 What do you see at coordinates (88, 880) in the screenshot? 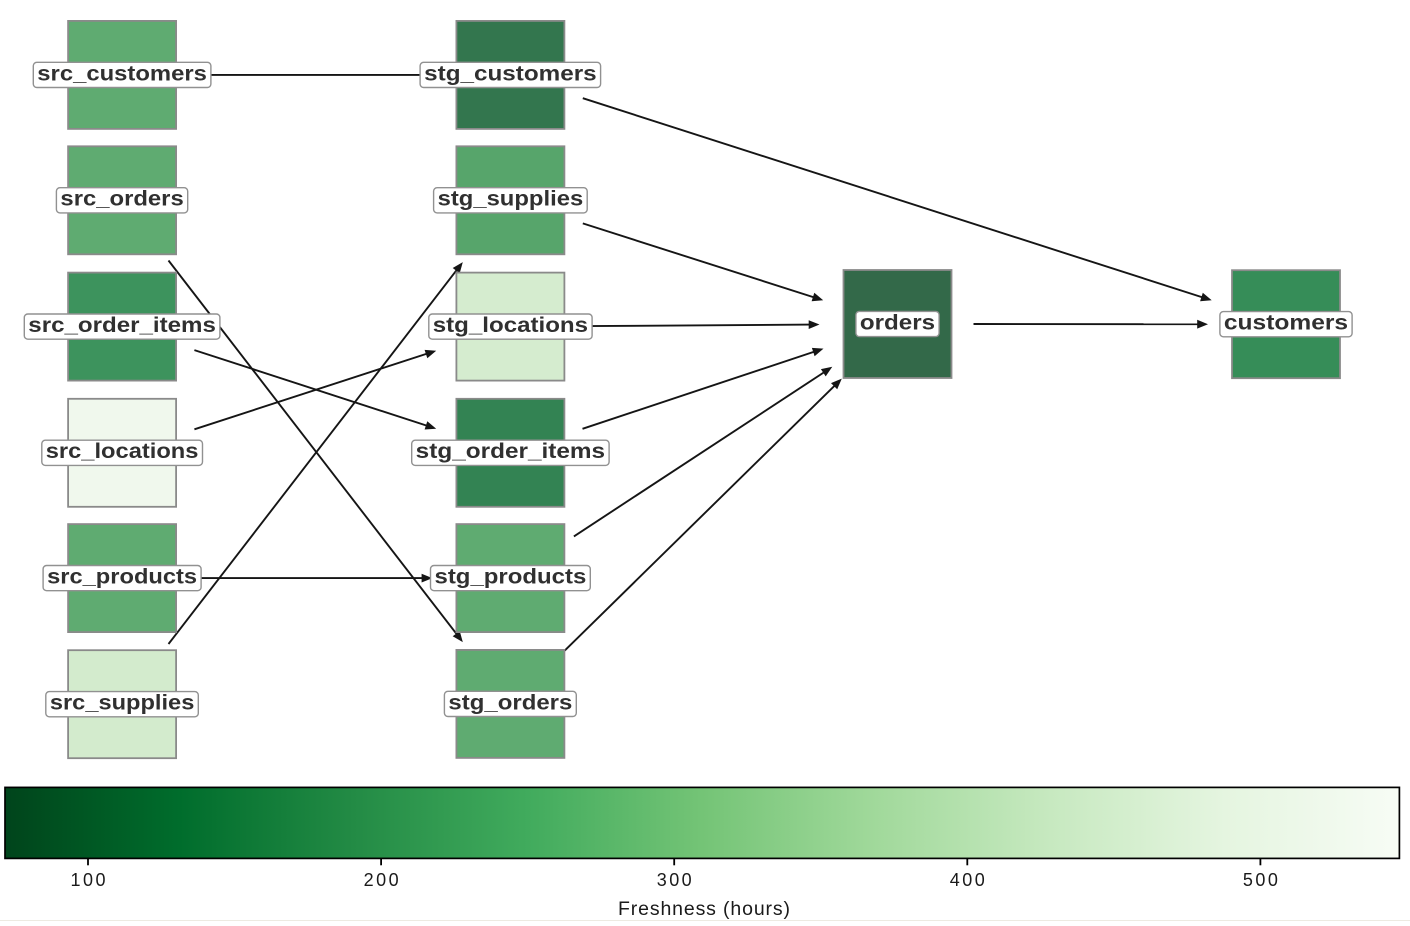
I see `svg-text: 100` at bounding box center [88, 880].